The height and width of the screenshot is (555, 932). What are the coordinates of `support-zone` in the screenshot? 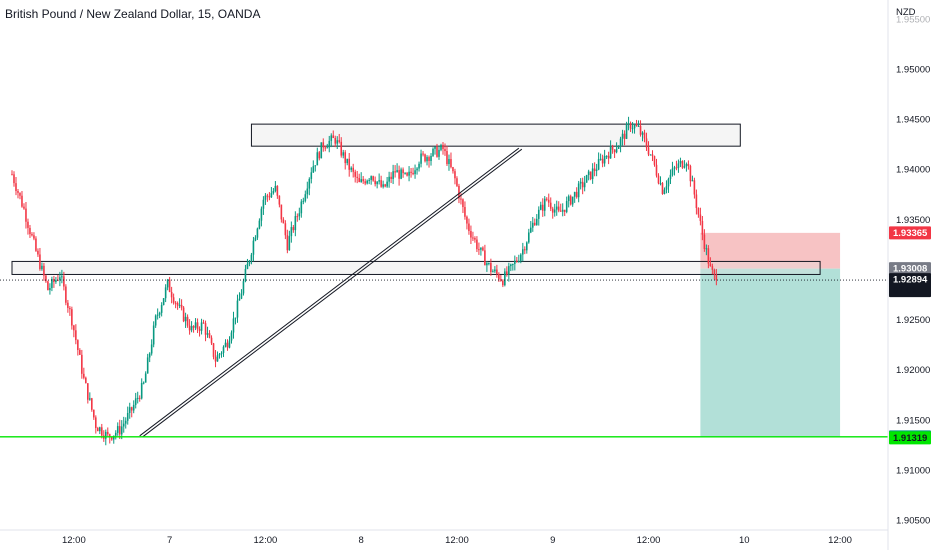 It's located at (416, 267).